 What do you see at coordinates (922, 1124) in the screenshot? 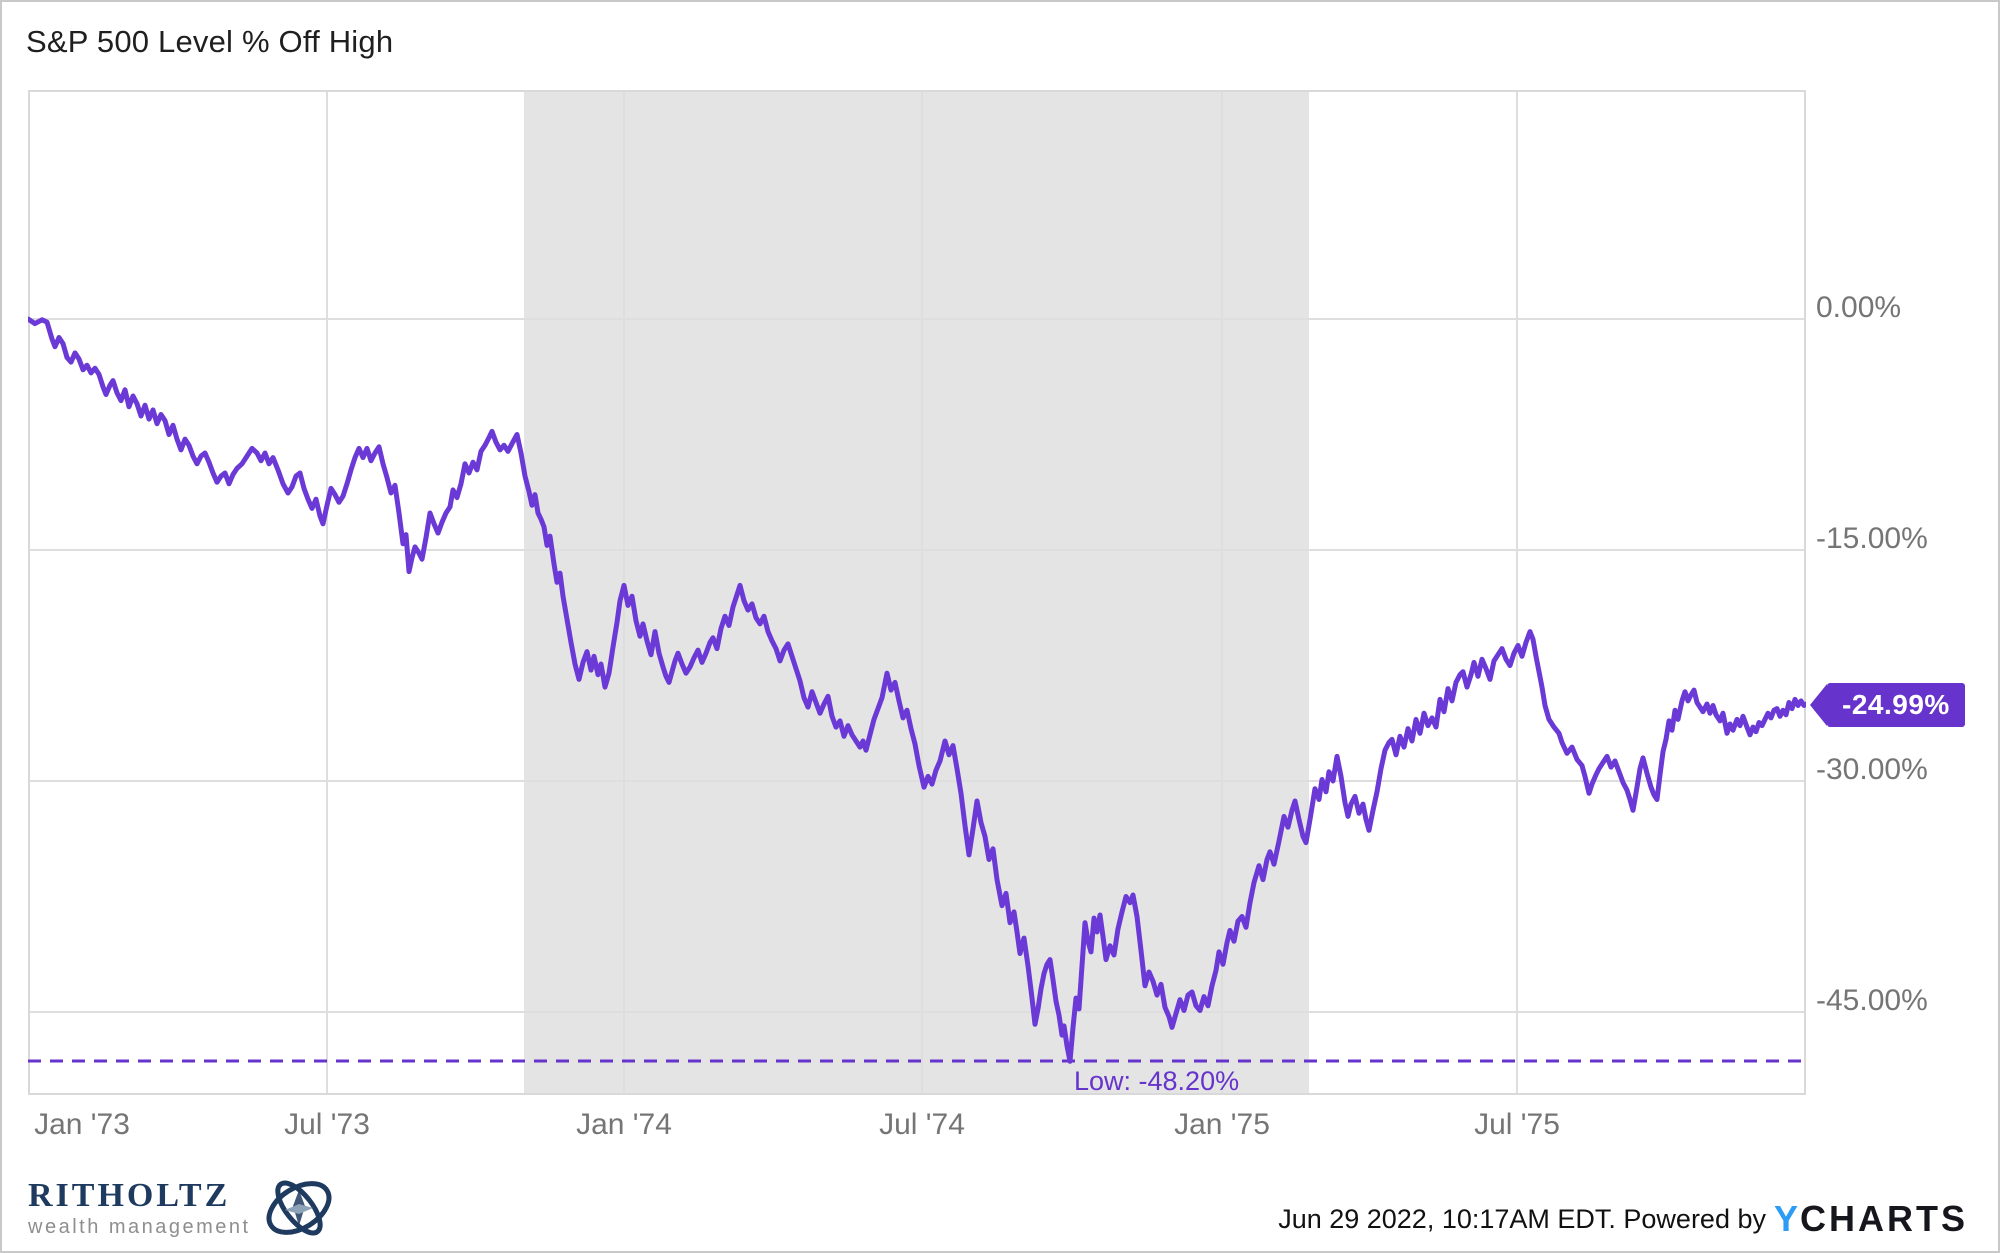
I see `x-axis-label: Jul '74` at bounding box center [922, 1124].